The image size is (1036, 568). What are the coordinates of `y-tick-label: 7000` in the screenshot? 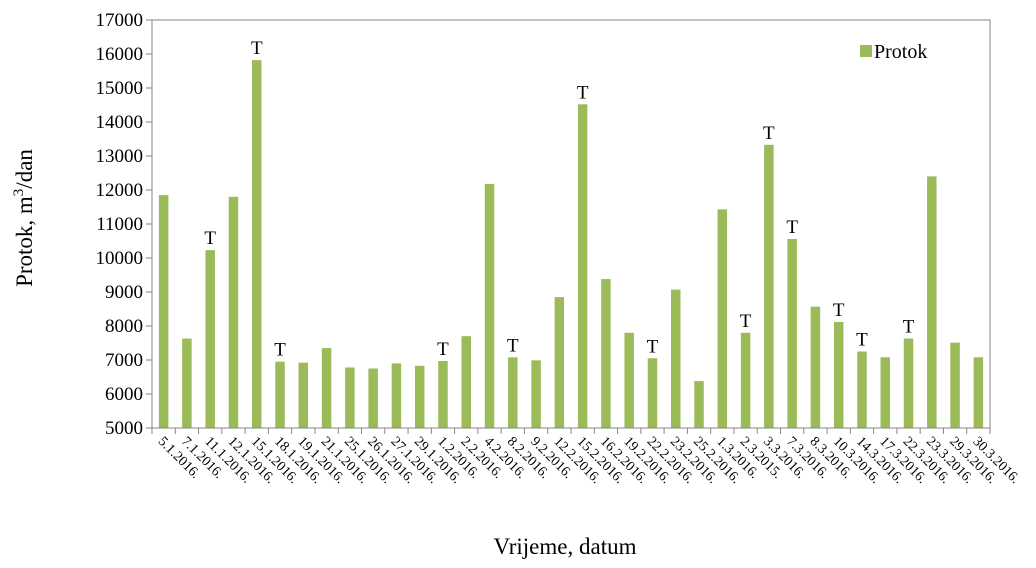 It's located at (124, 360).